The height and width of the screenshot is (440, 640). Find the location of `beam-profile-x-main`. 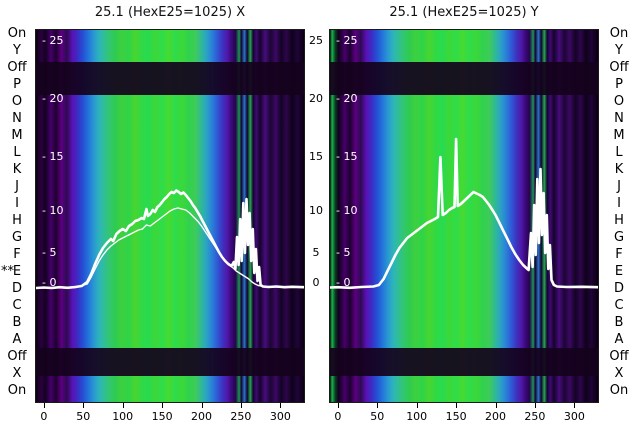

beam-profile-x-main is located at coordinates (170, 239).